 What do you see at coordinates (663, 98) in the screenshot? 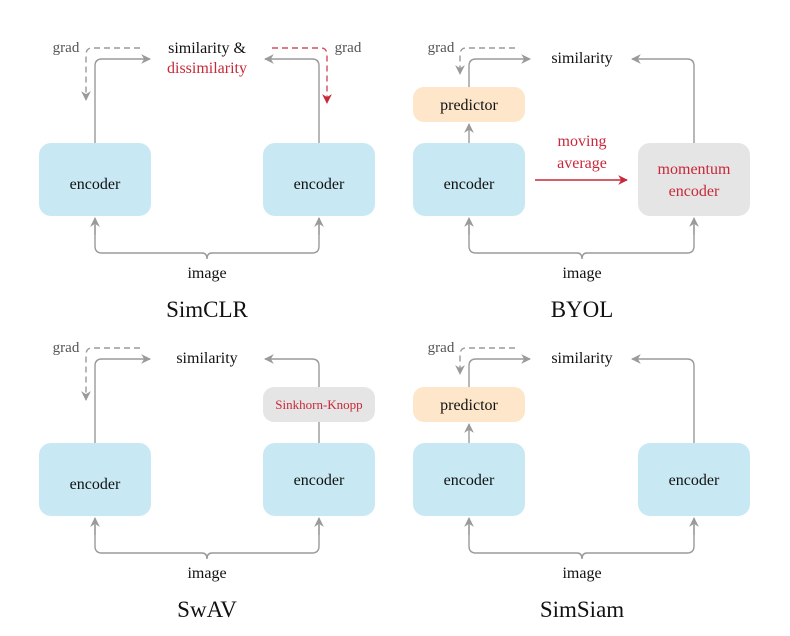
I see `arrow-momentum-to-similarity` at bounding box center [663, 98].